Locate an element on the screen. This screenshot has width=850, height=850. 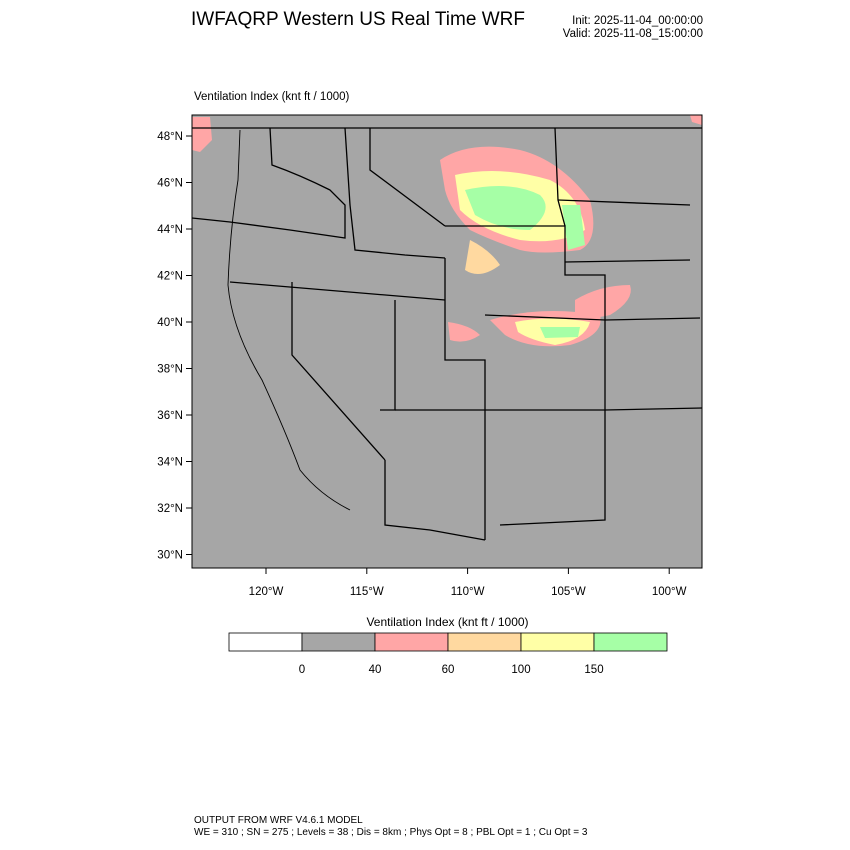
shade-green-co is located at coordinates (560, 332).